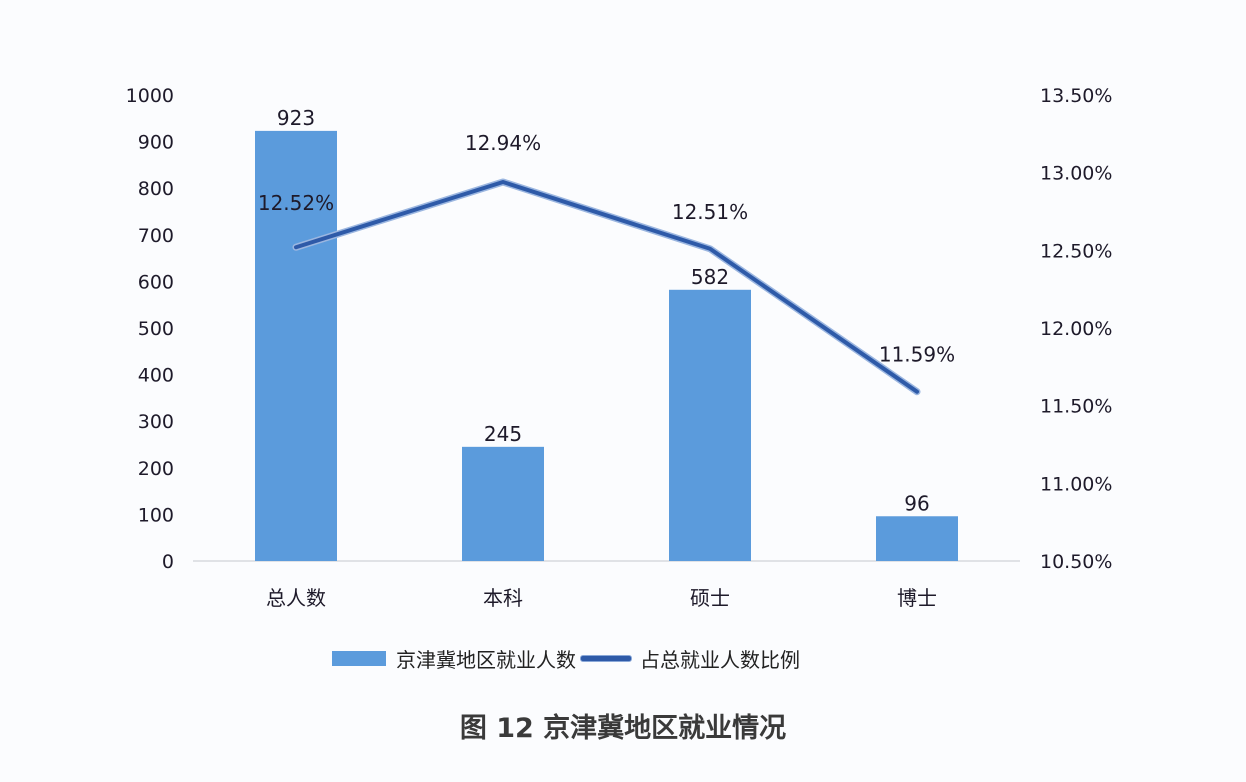  I want to click on right-axis-tick: 12.00%, so click(1076, 329).